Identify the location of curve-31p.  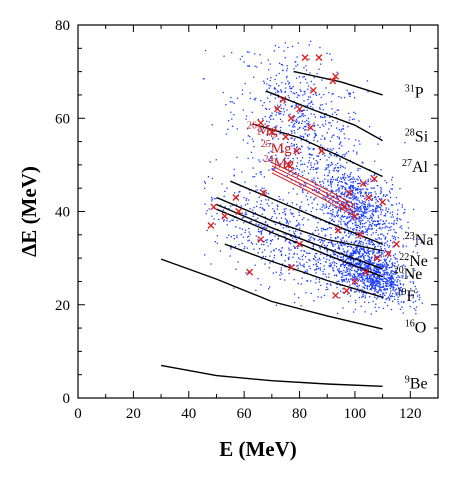
(338, 83).